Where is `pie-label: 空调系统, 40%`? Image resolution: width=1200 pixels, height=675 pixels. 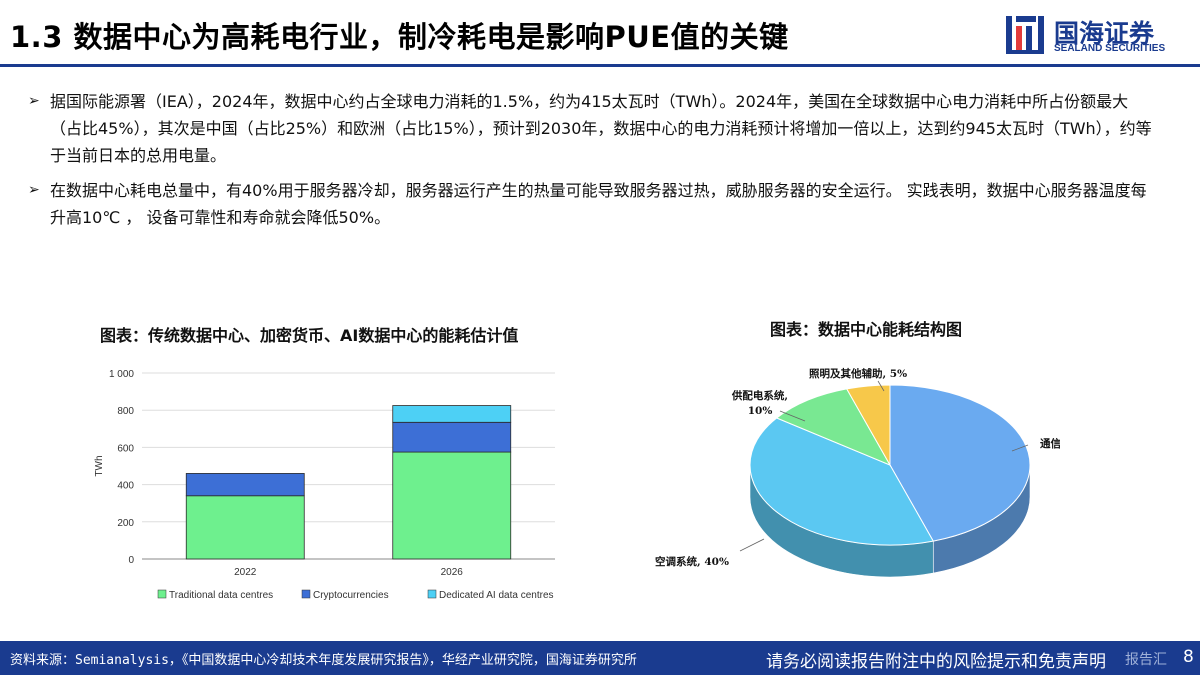 pie-label: 空调系统, 40% is located at coordinates (692, 561).